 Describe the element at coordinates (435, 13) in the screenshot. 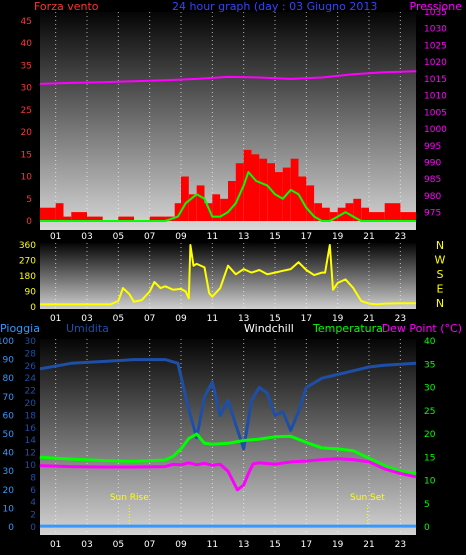

I see `pressure-y-tick-1035: 1035` at that location.